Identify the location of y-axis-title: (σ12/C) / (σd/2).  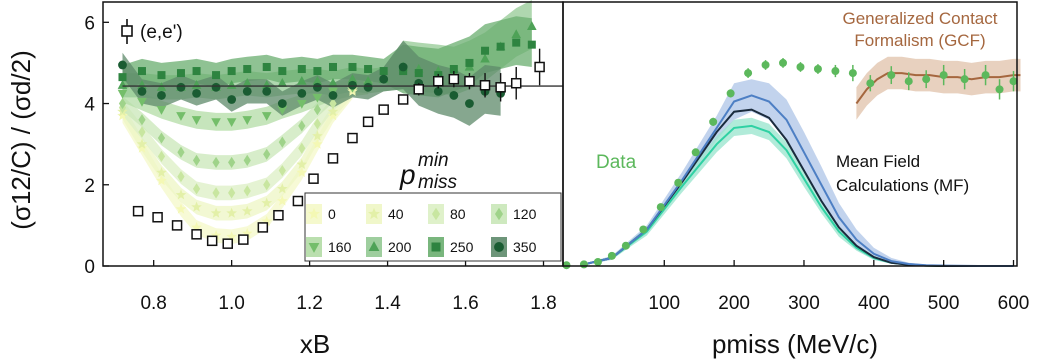
(21, 139).